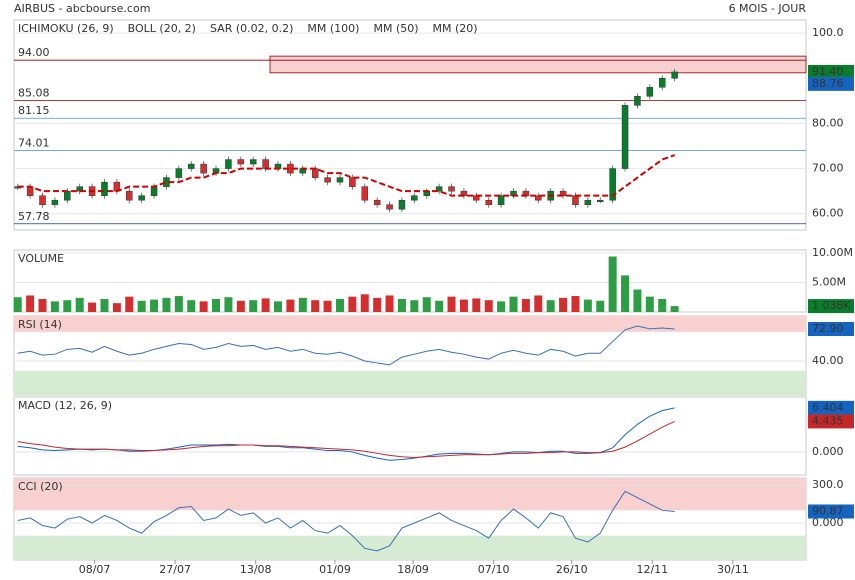 The width and height of the screenshot is (855, 580). Describe the element at coordinates (66, 28) in the screenshot. I see `legend-entry: ICHIMOKU (26, 9)` at that location.